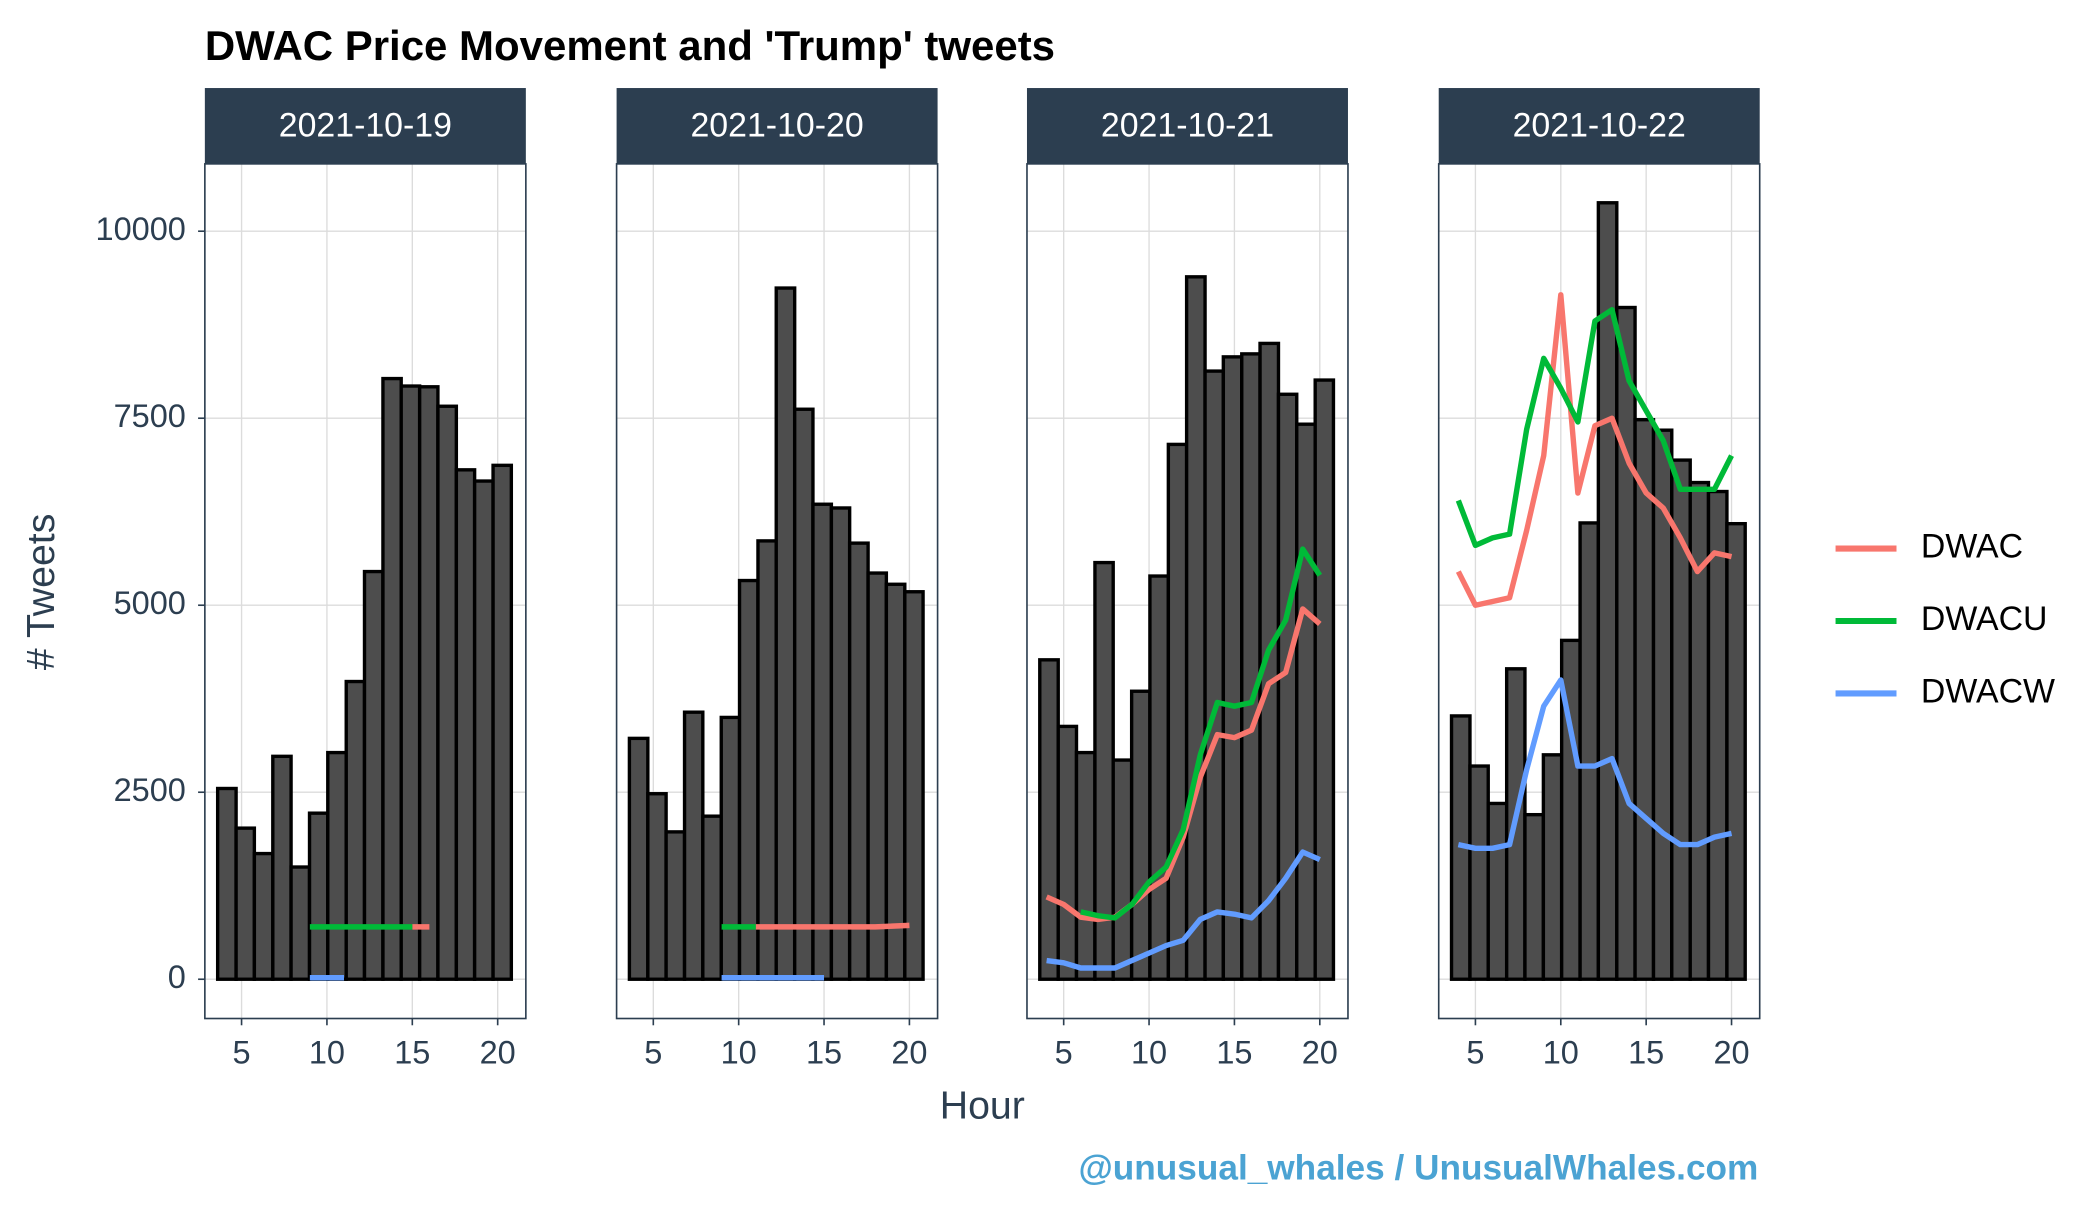  I want to click on x-axis-title: Hour, so click(982, 1105).